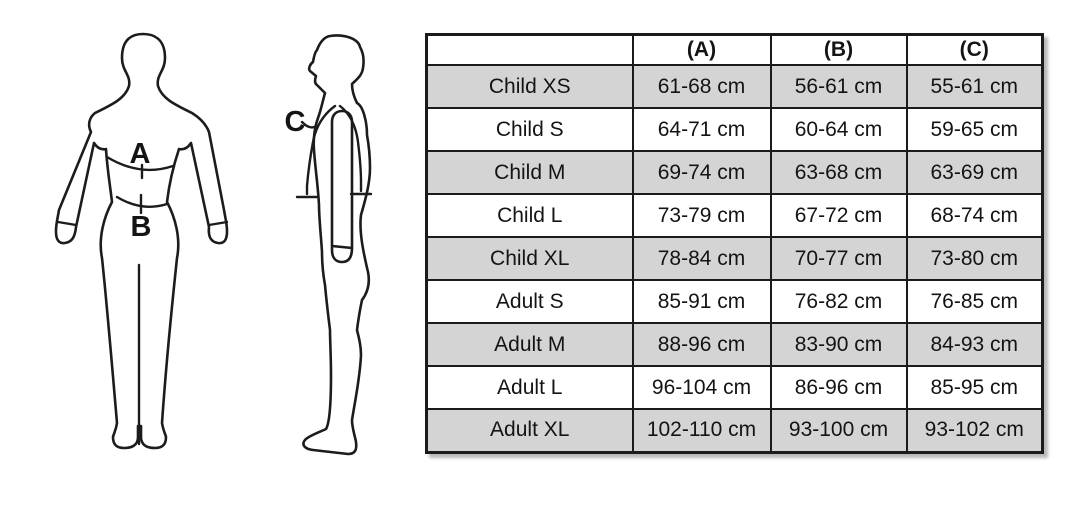 Image resolution: width=1080 pixels, height=507 pixels. What do you see at coordinates (529, 215) in the screenshot?
I see `size-label-cell: Child L` at bounding box center [529, 215].